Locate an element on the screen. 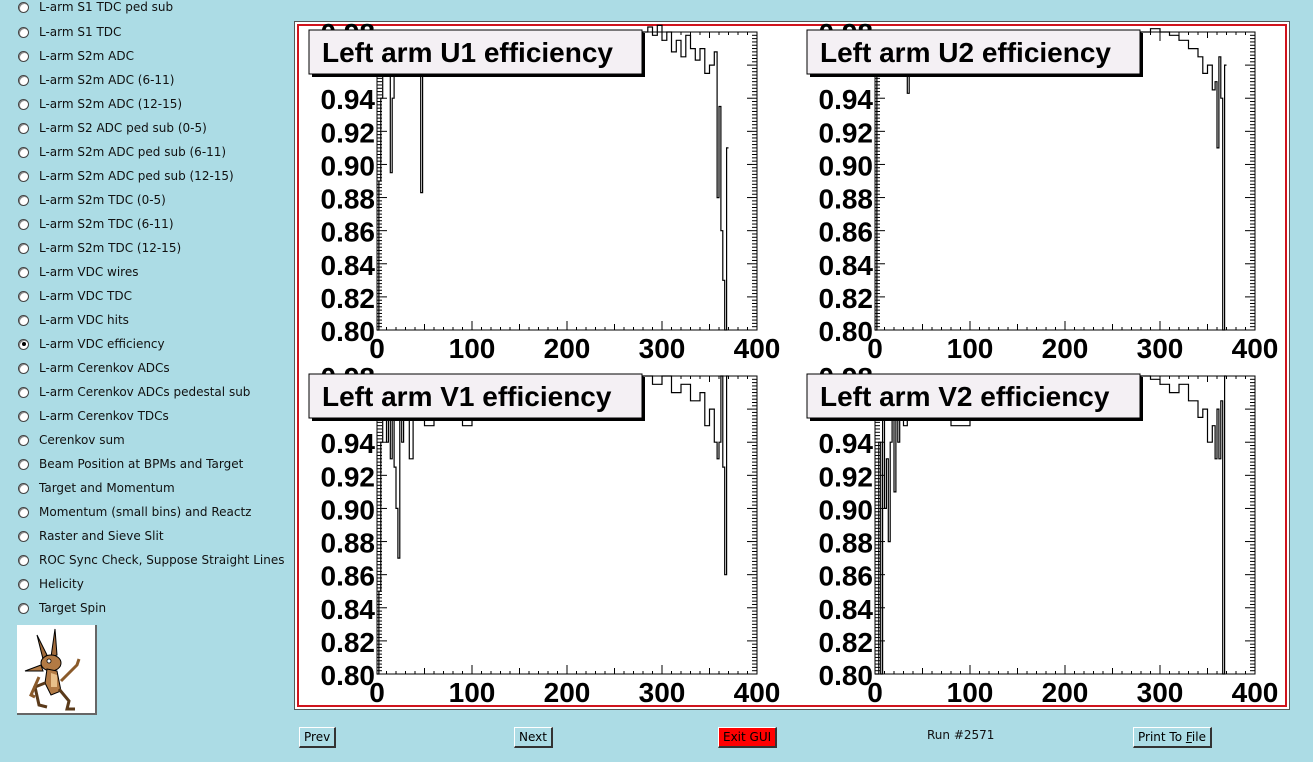  radio-option-partial: L-arm S1 TDC ped sub is located at coordinates (95, 8).